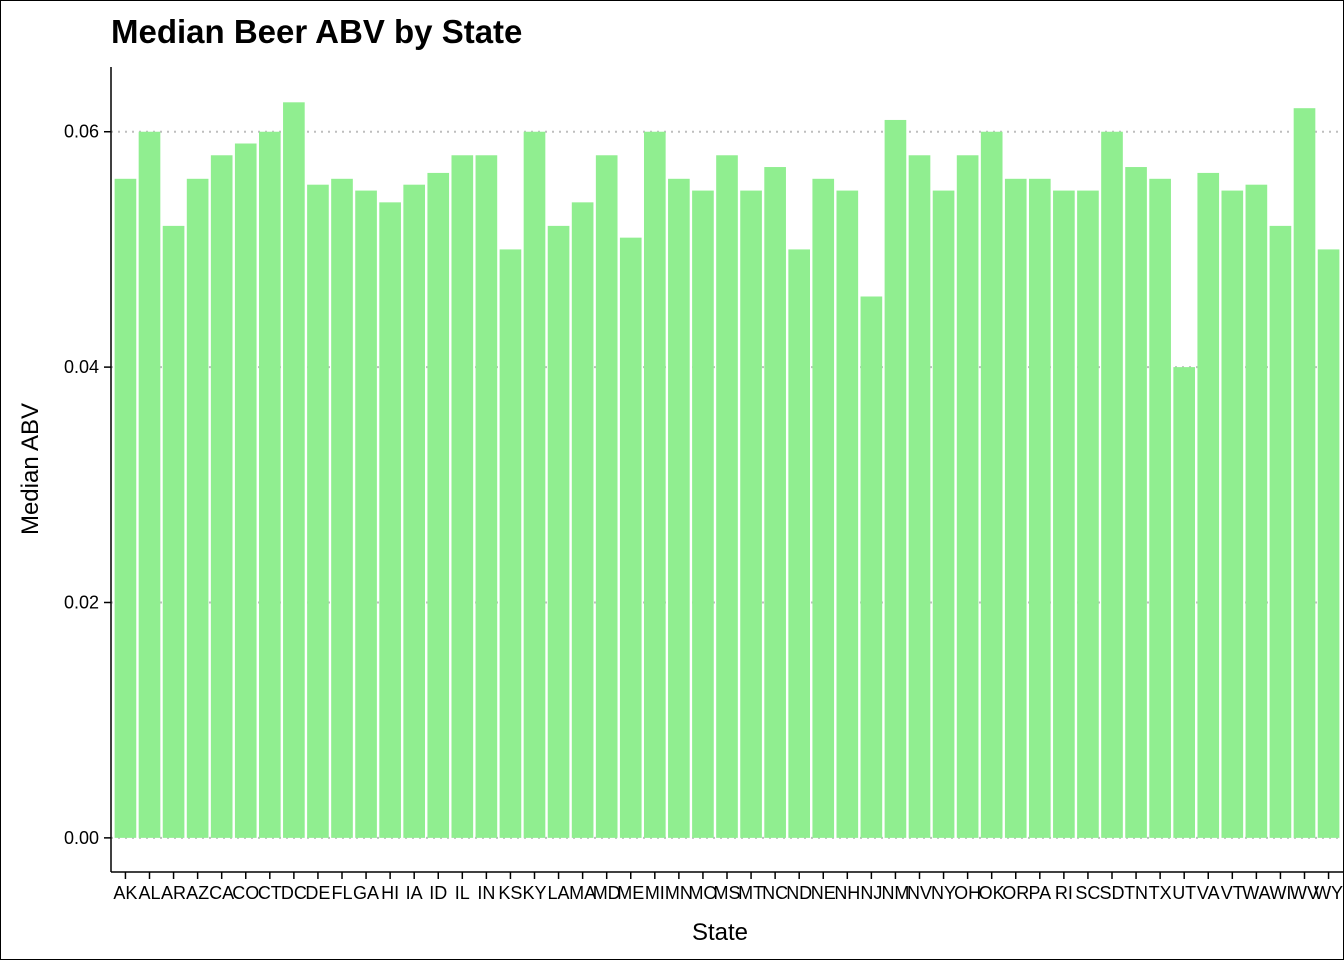  Describe the element at coordinates (1280, 893) in the screenshot. I see `x-tick-label: WI` at that location.